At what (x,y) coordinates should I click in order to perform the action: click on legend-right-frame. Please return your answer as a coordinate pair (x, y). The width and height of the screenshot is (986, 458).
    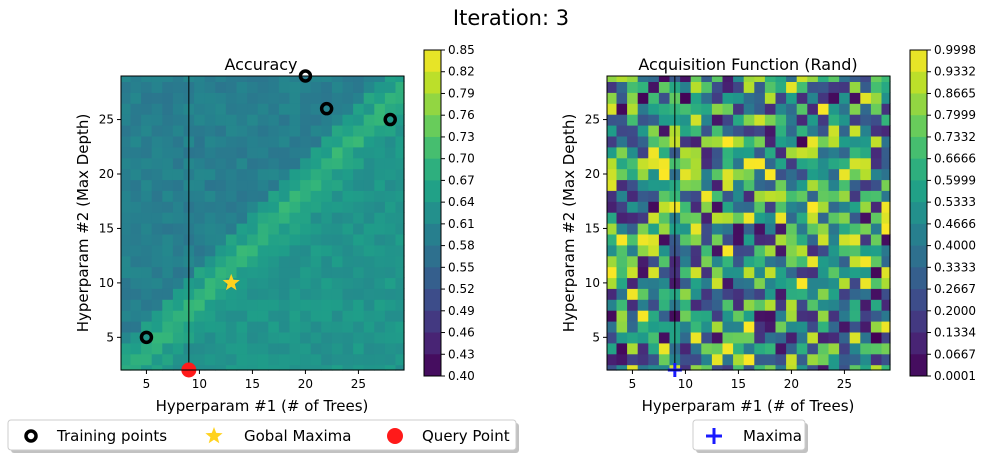
    Looking at the image, I should click on (749, 435).